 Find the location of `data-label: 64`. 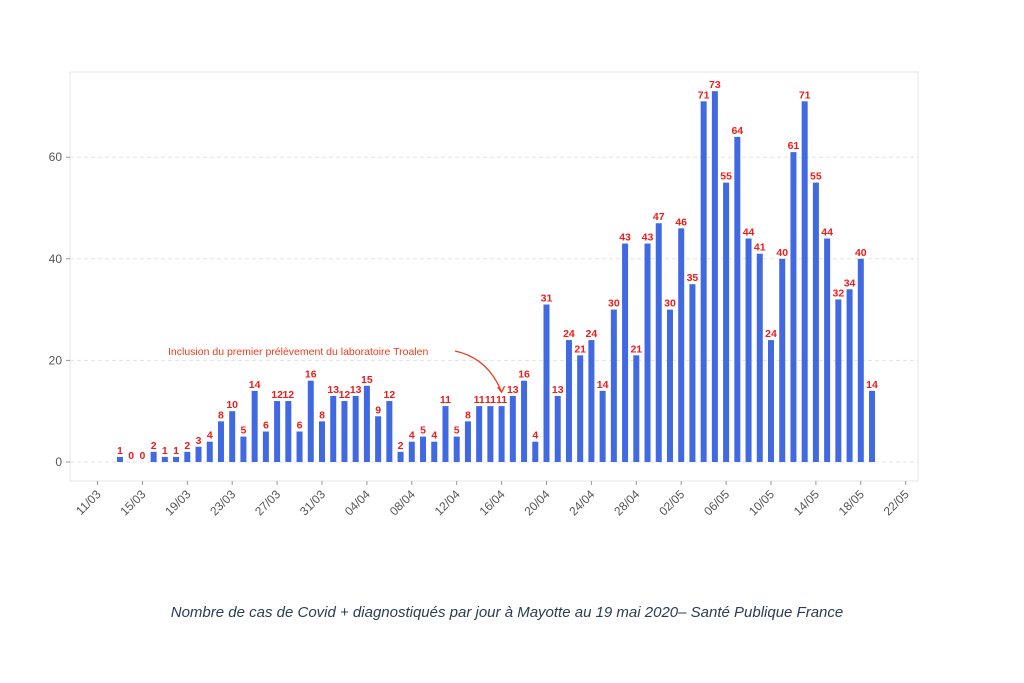

data-label: 64 is located at coordinates (737, 131).